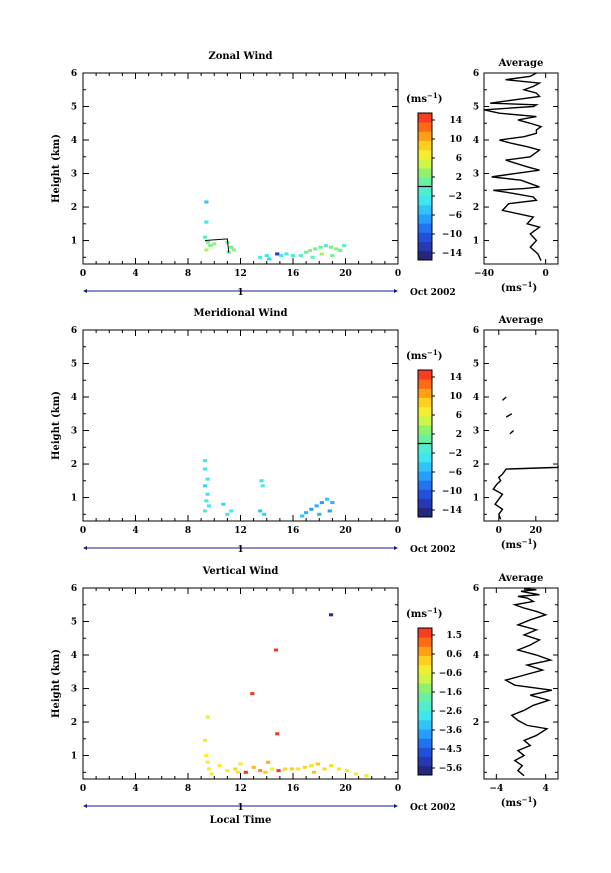 This screenshot has width=611, height=873. I want to click on profile-y-tick-label: 4, so click(476, 656).